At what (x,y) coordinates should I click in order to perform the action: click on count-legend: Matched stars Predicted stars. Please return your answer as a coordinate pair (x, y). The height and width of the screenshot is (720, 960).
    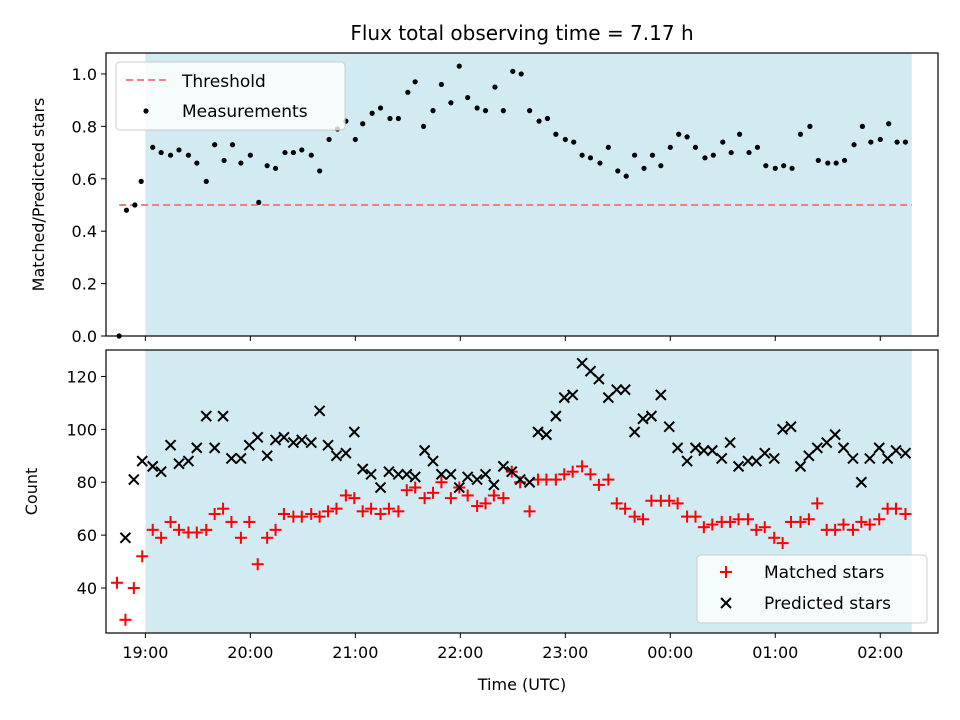
    Looking at the image, I should click on (812, 589).